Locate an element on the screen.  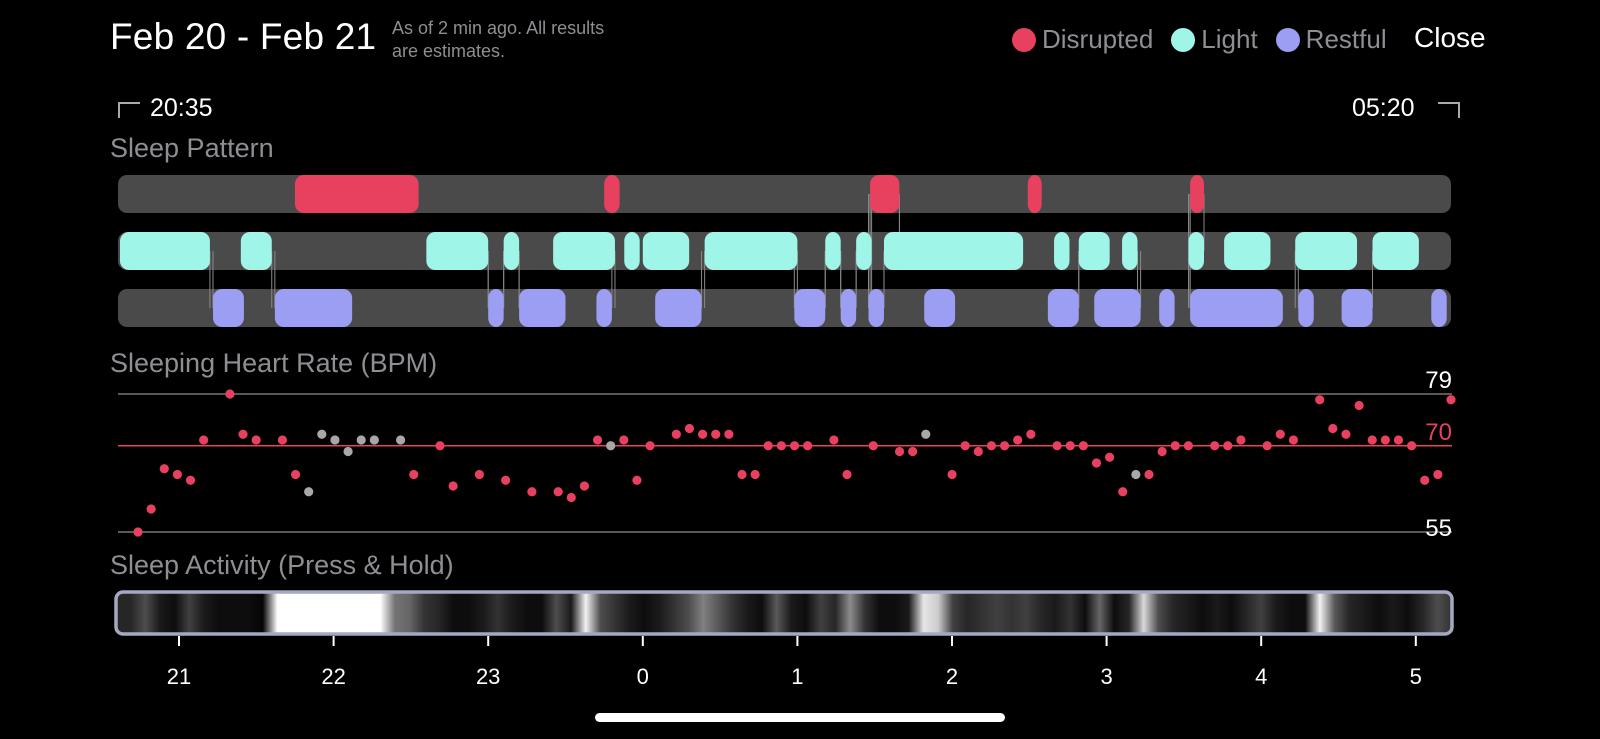
time-axis-label: 22 is located at coordinates (333, 676).